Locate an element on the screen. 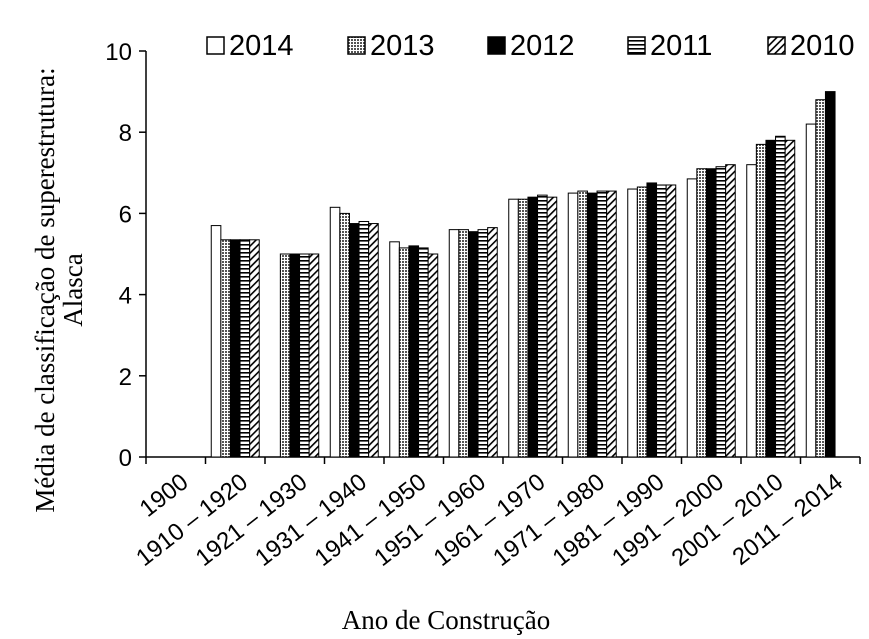 The width and height of the screenshot is (869, 639). y-ticks: 0 2 4 6 8 10 is located at coordinates (125, 255).